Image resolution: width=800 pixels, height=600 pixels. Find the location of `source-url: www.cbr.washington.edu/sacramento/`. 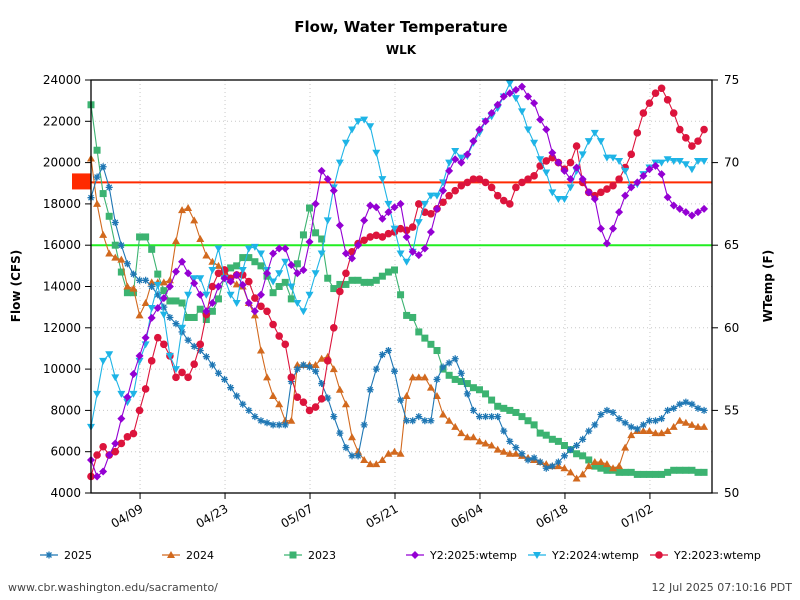

source-url: www.cbr.washington.edu/sacramento/ is located at coordinates (113, 587).